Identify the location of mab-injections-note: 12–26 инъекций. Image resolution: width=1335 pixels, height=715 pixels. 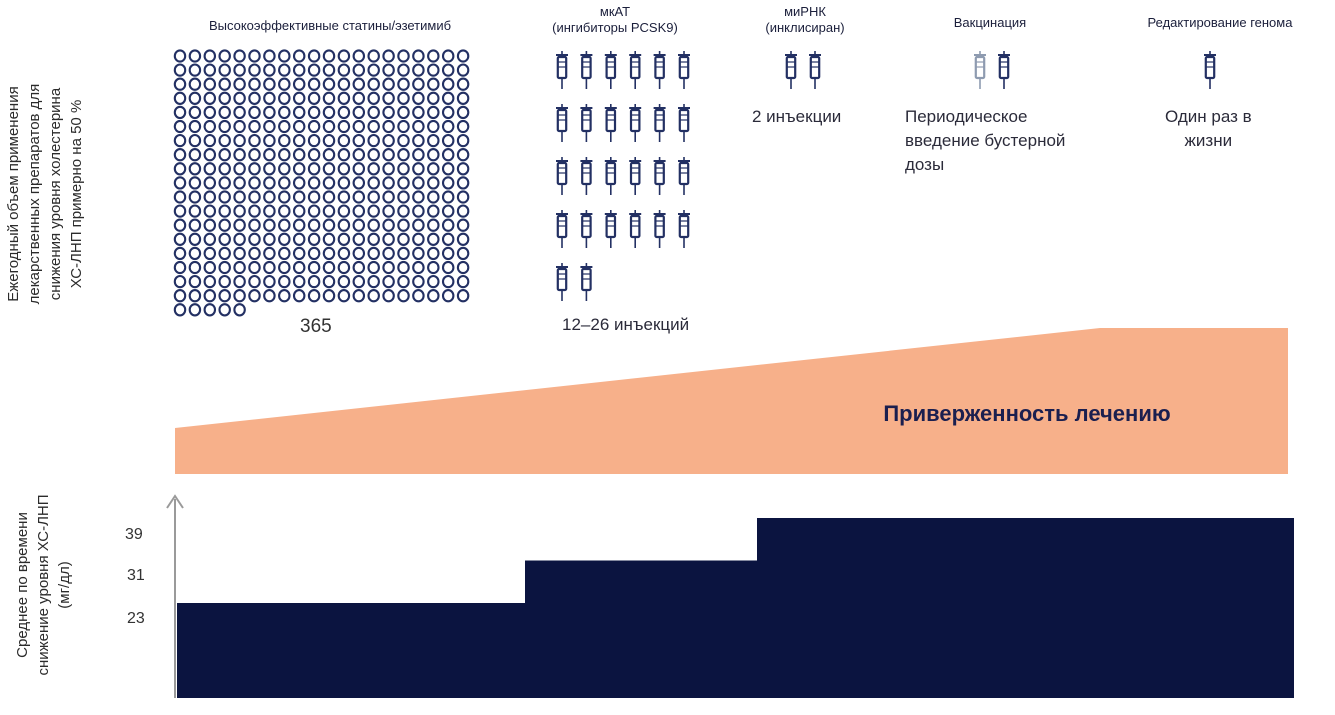
(626, 324).